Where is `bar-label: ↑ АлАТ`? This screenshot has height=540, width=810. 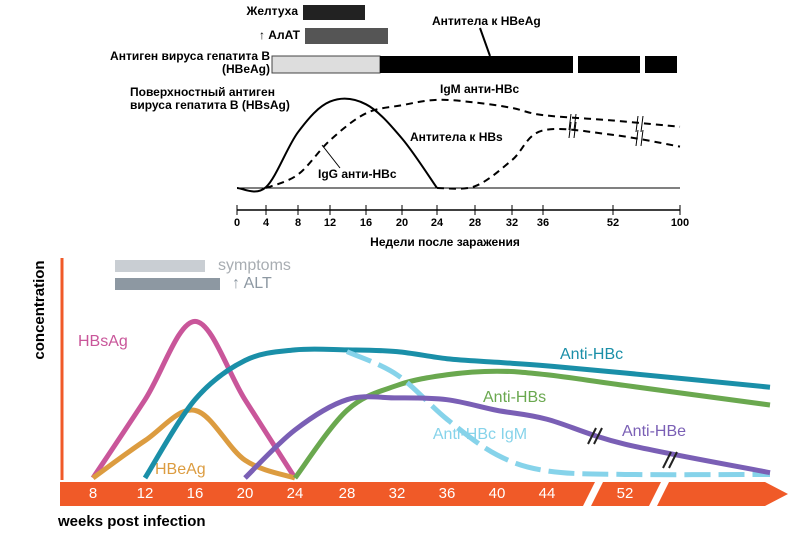
bar-label: ↑ АлАТ is located at coordinates (280, 35).